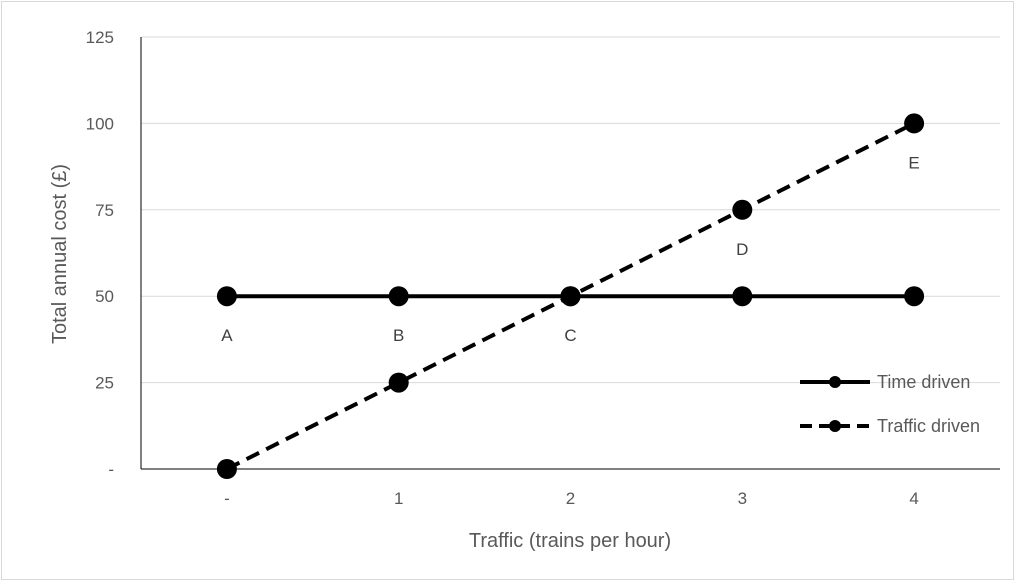  I want to click on x-tick-label: 2, so click(570, 498).